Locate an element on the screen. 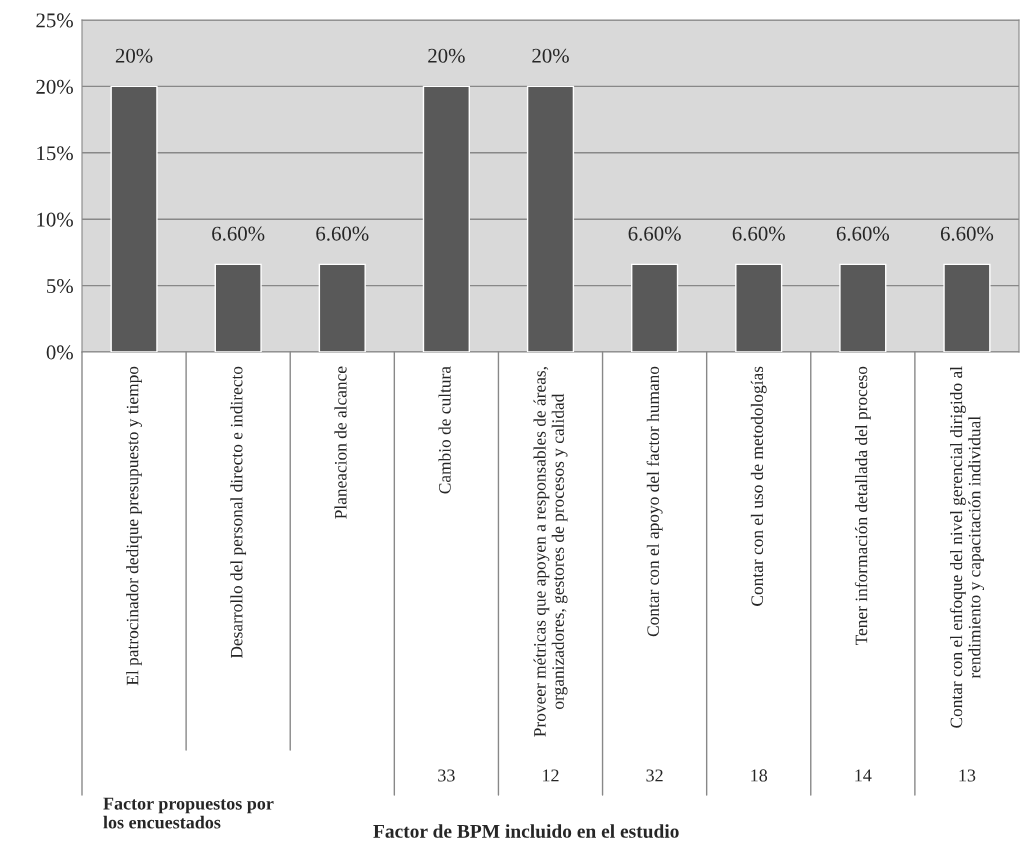 The height and width of the screenshot is (850, 1021). text: 18 is located at coordinates (759, 775).